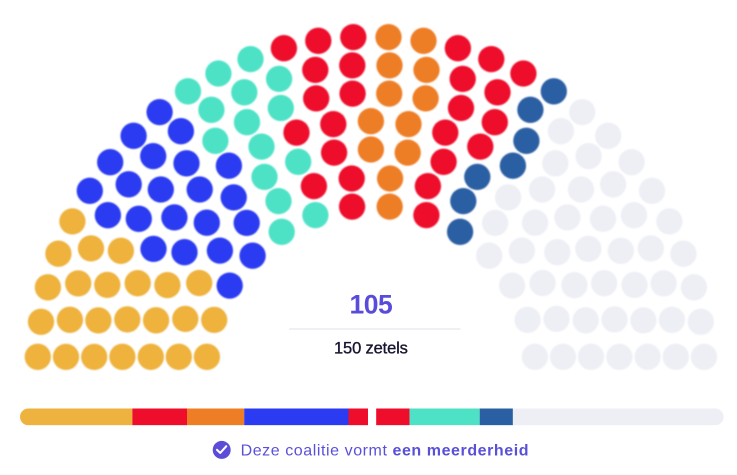  What do you see at coordinates (385, 451) in the screenshot?
I see `svg-text:Deze coalitie vormt een meerde: Deze coalitie vormt een meerderheid` at bounding box center [385, 451].